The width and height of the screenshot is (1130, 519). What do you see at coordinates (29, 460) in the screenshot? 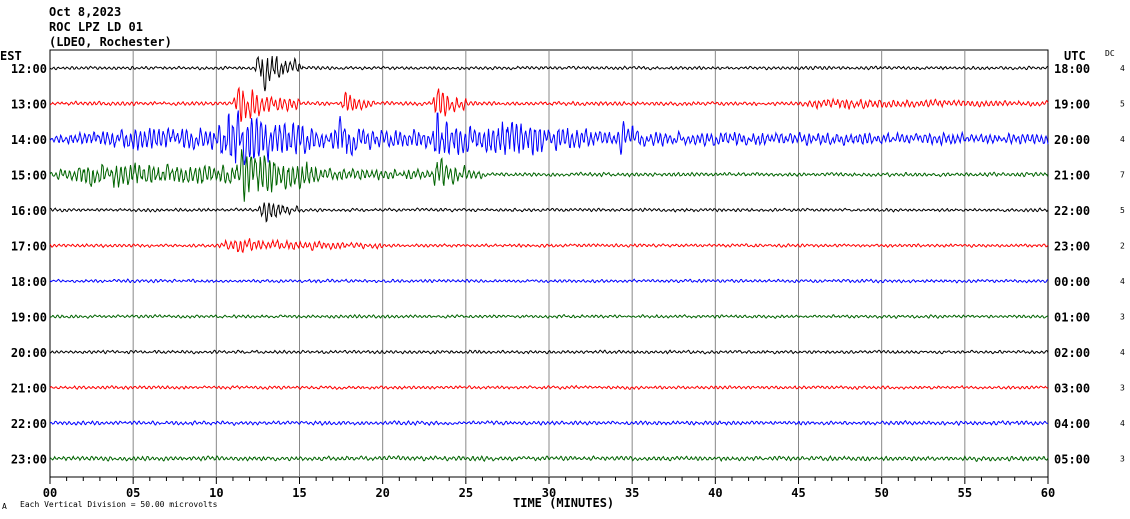
I see `est-hour-label: 23:00` at bounding box center [29, 460].